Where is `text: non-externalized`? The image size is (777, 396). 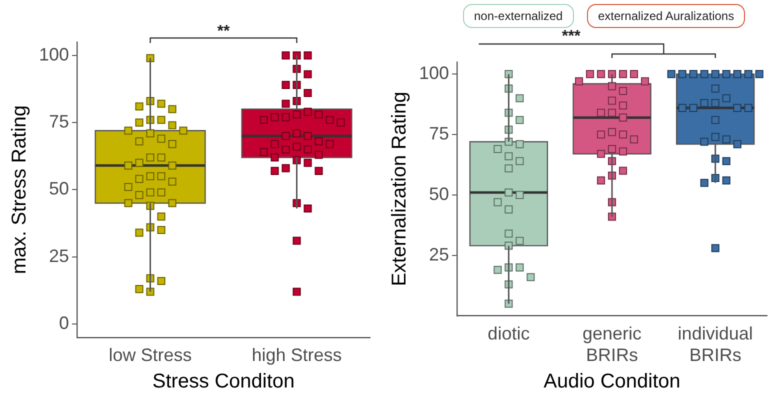 text: non-externalized is located at coordinates (518, 16).